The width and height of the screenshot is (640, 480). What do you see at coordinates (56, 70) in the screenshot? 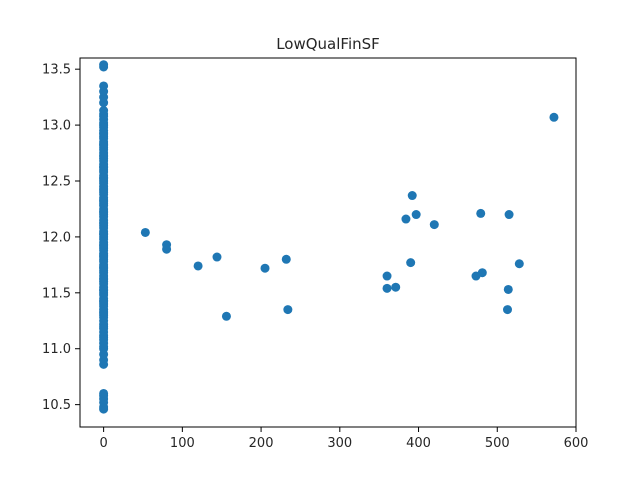
I see `y-tick-label: 13.5` at bounding box center [56, 70].